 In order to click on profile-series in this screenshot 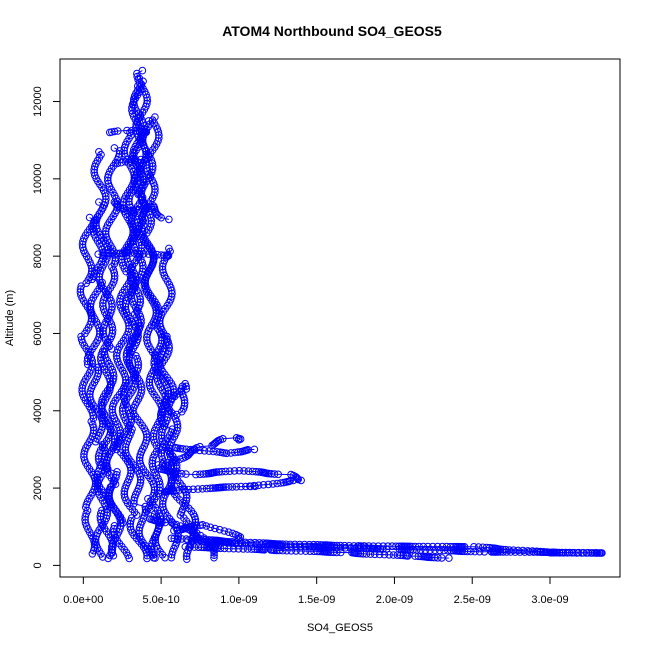, I will do `click(133, 254)`.